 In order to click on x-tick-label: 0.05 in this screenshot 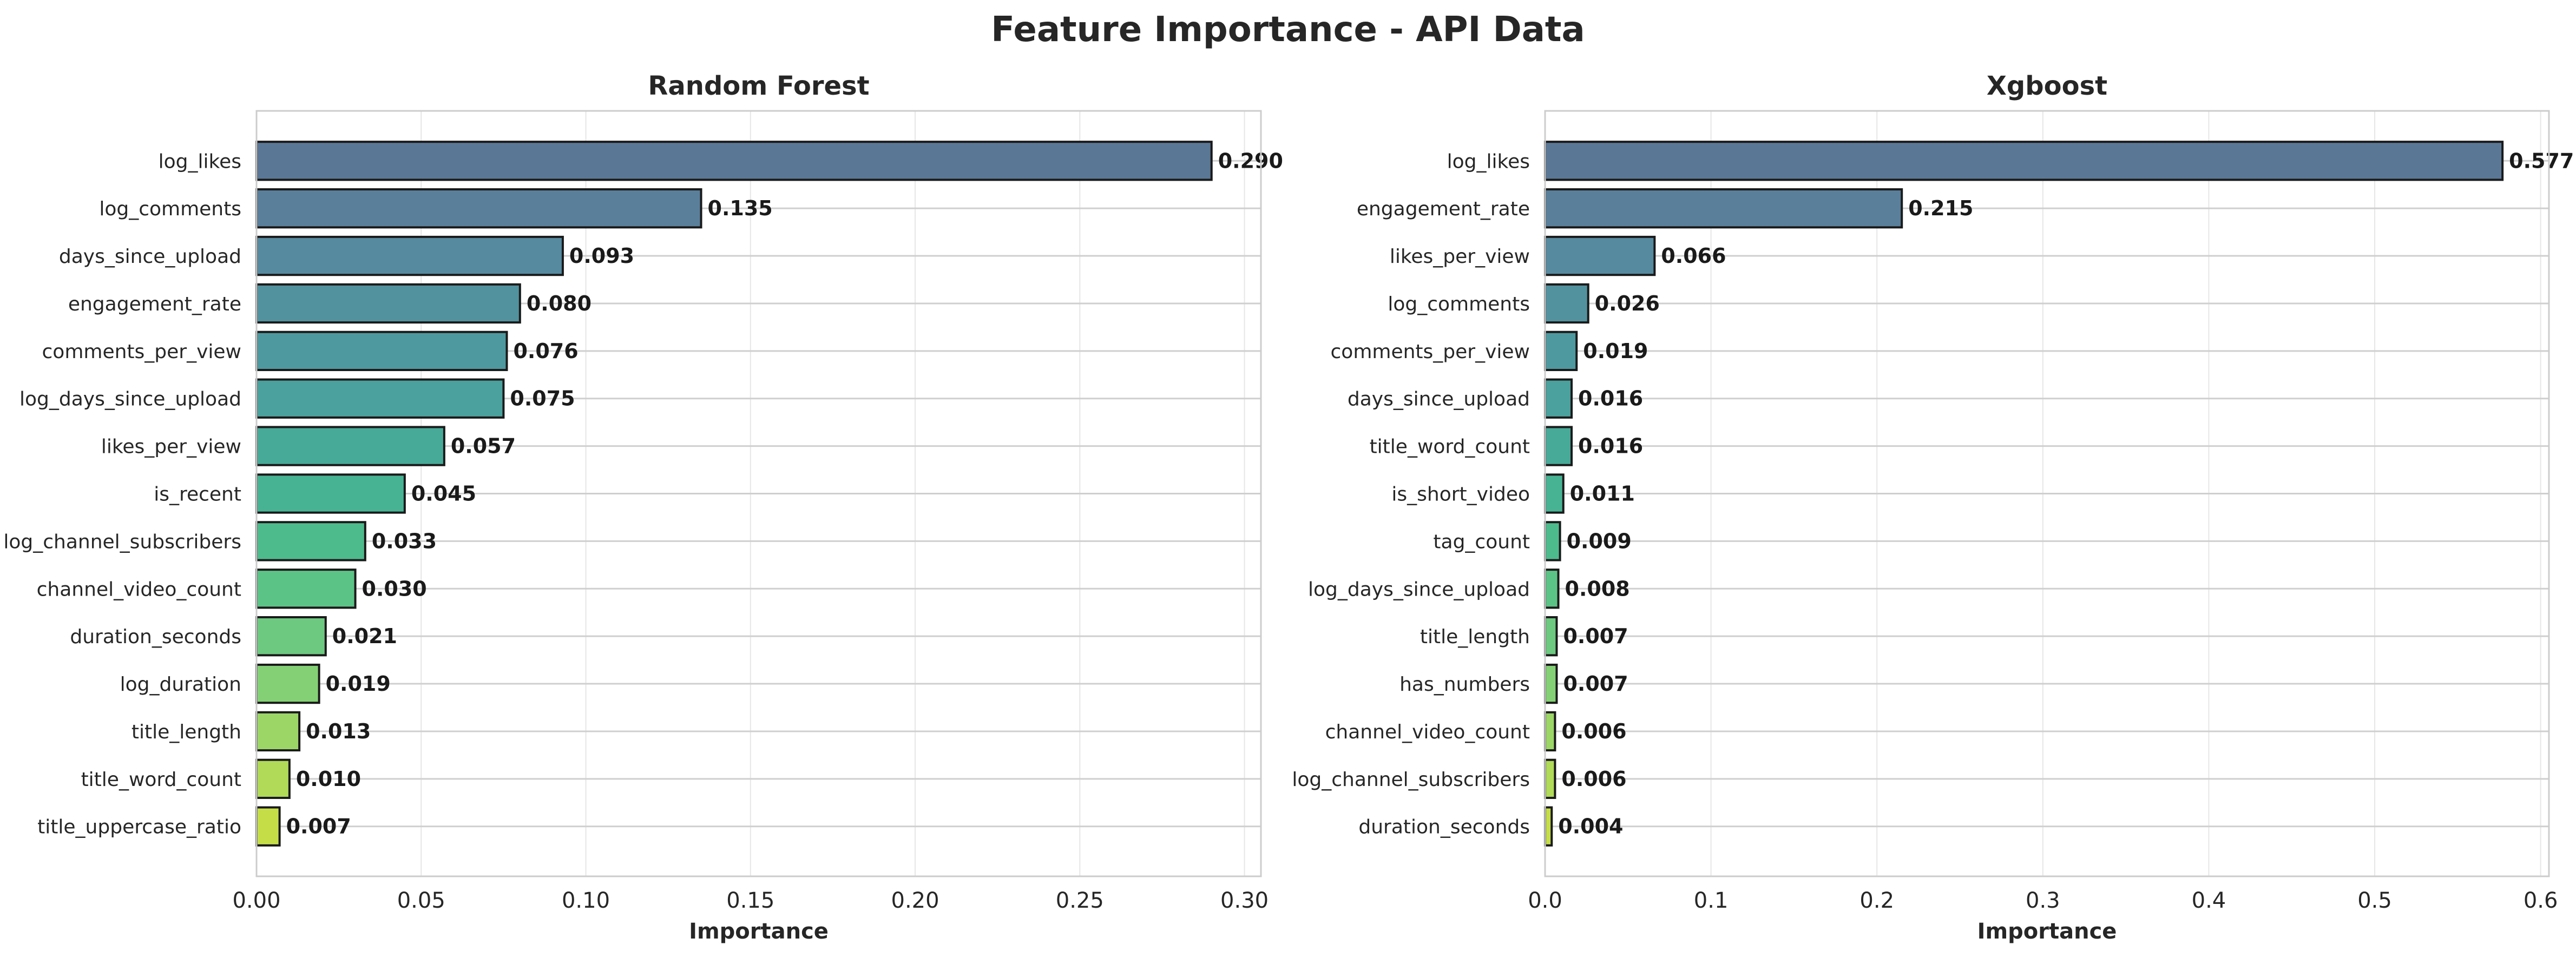, I will do `click(421, 901)`.